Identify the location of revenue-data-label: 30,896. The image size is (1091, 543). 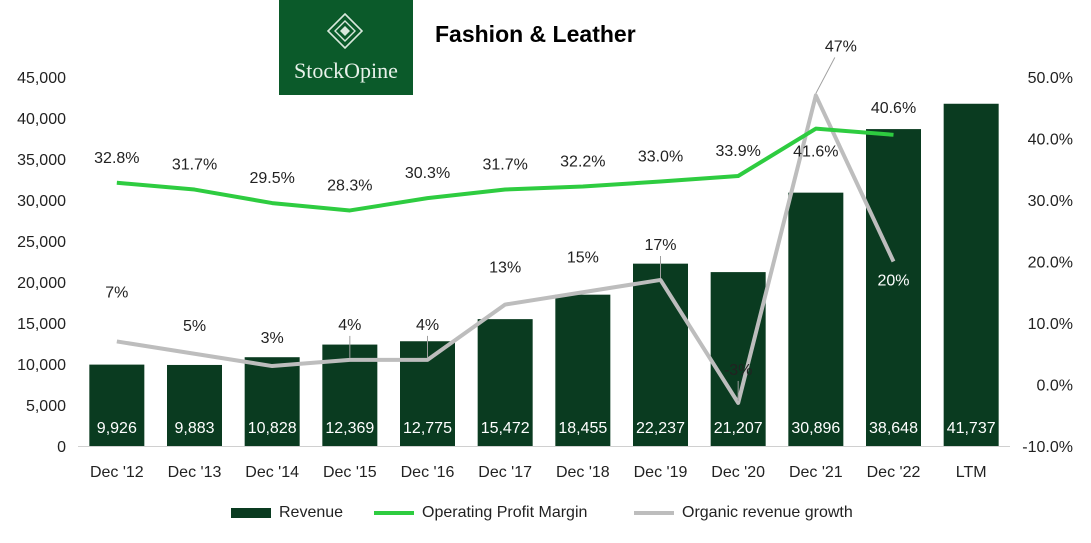
(815, 428).